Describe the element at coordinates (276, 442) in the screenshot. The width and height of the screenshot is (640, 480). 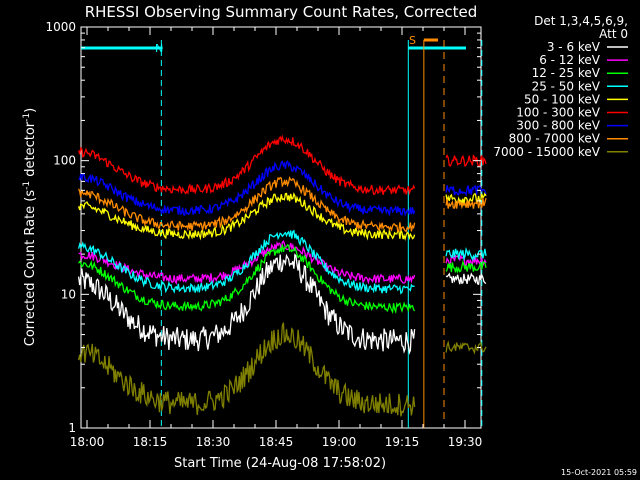
I see `x-tick-label: 18:45` at that location.